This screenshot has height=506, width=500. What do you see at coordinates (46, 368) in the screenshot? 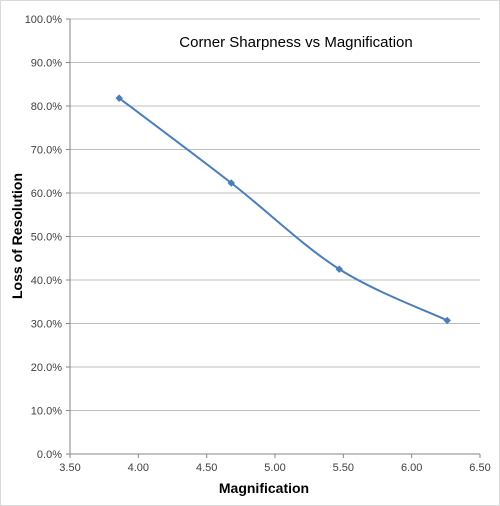
I see `y-tick-label: 20.0%` at bounding box center [46, 368].